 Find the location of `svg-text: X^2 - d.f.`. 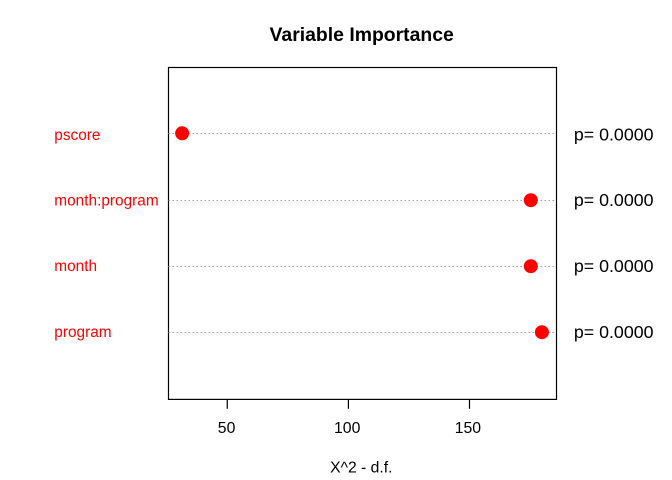

svg-text: X^2 - d.f. is located at coordinates (361, 468).